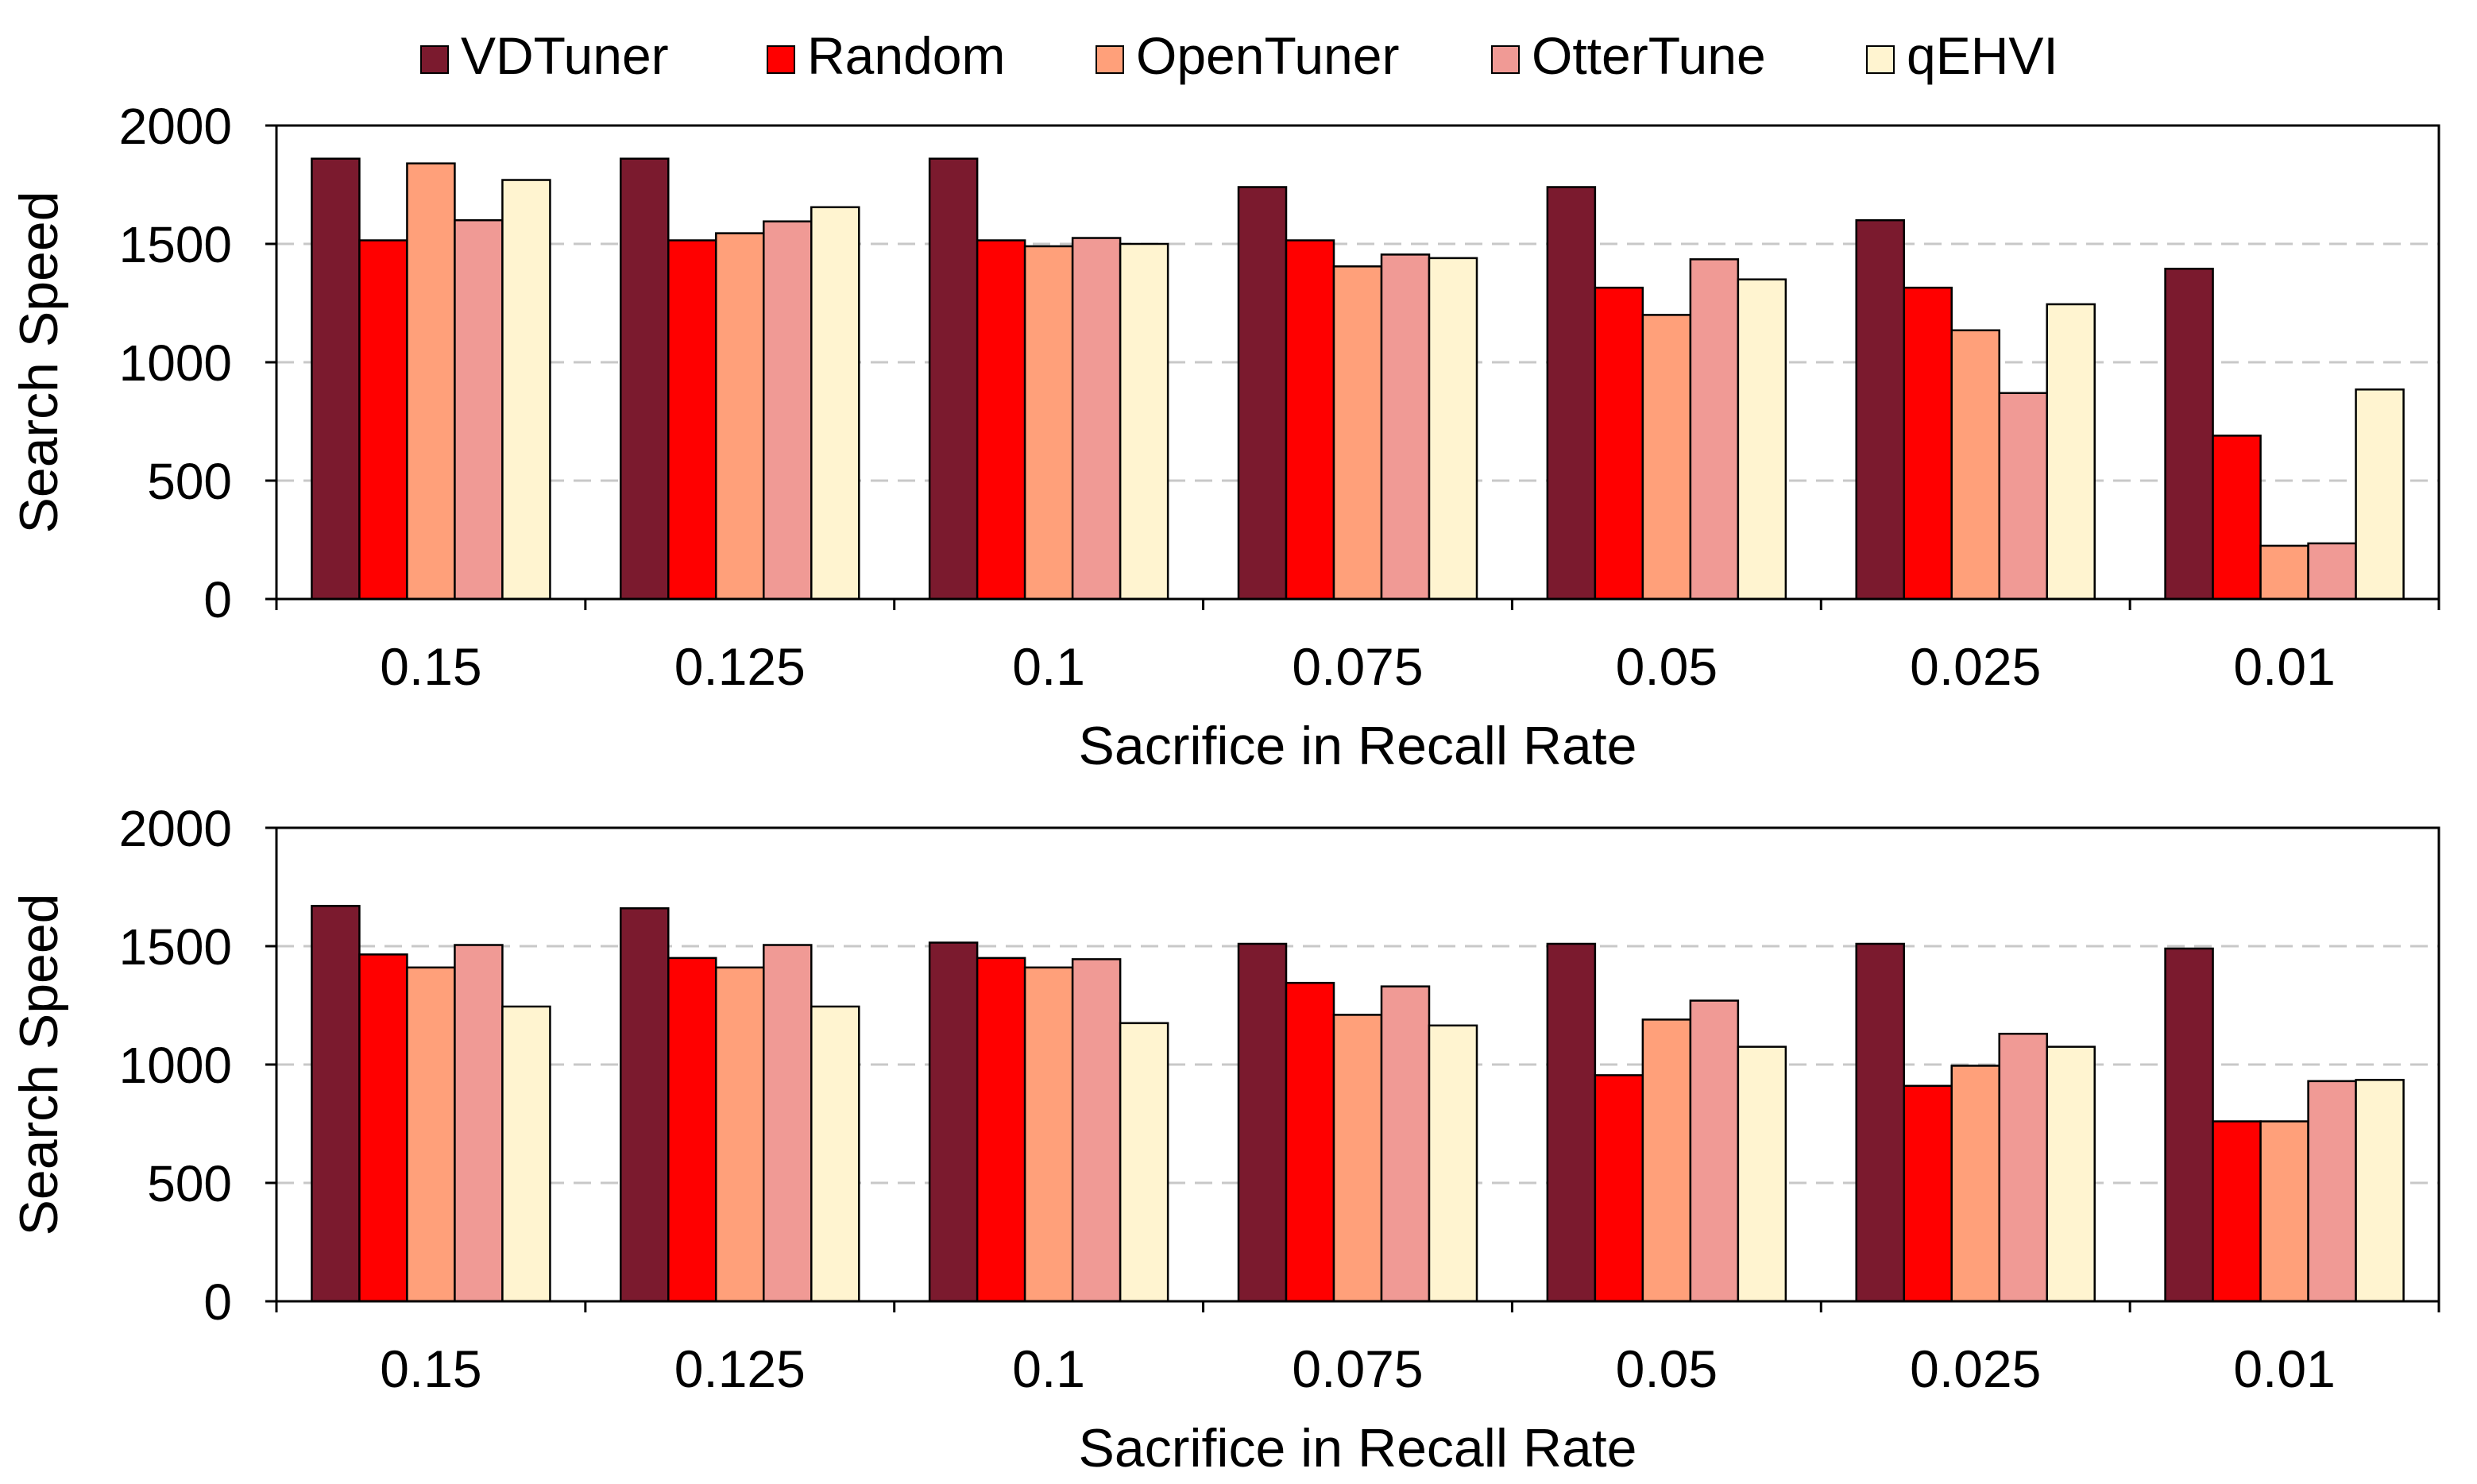 Image resolution: width=2477 pixels, height=1484 pixels. I want to click on legend-swatch-random, so click(781, 60).